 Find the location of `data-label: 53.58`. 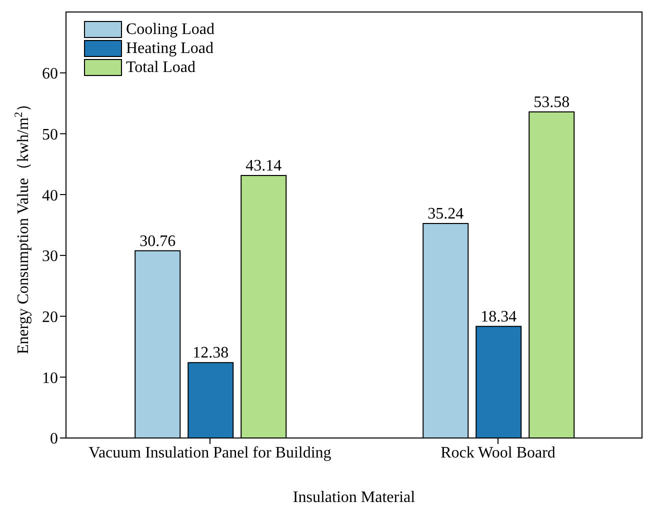

data-label: 53.58 is located at coordinates (552, 102).